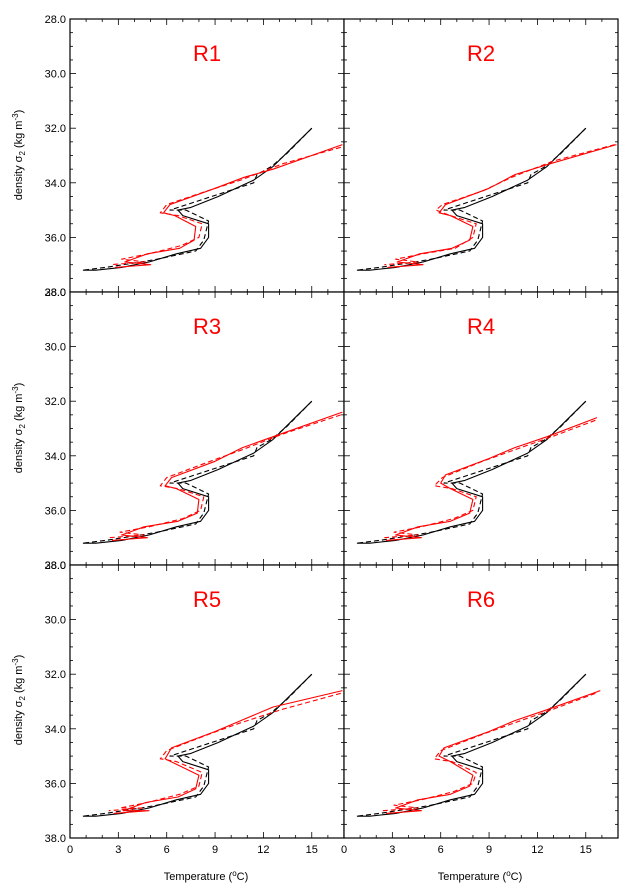  I want to click on panel-title: R5, so click(207, 599).